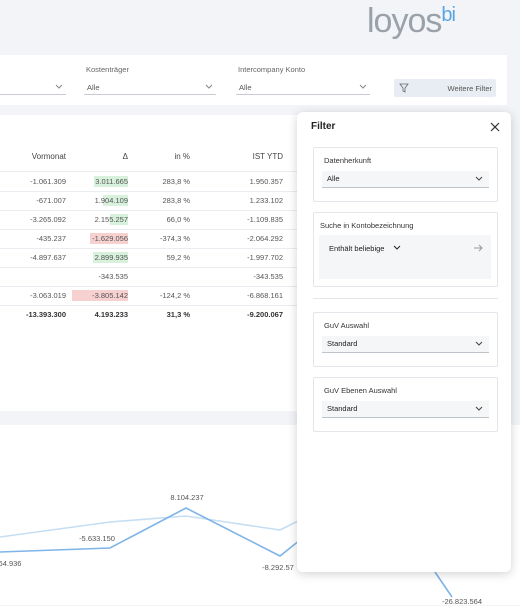 The height and width of the screenshot is (606, 520). What do you see at coordinates (150, 526) in the screenshot?
I see `line-secondary` at bounding box center [150, 526].